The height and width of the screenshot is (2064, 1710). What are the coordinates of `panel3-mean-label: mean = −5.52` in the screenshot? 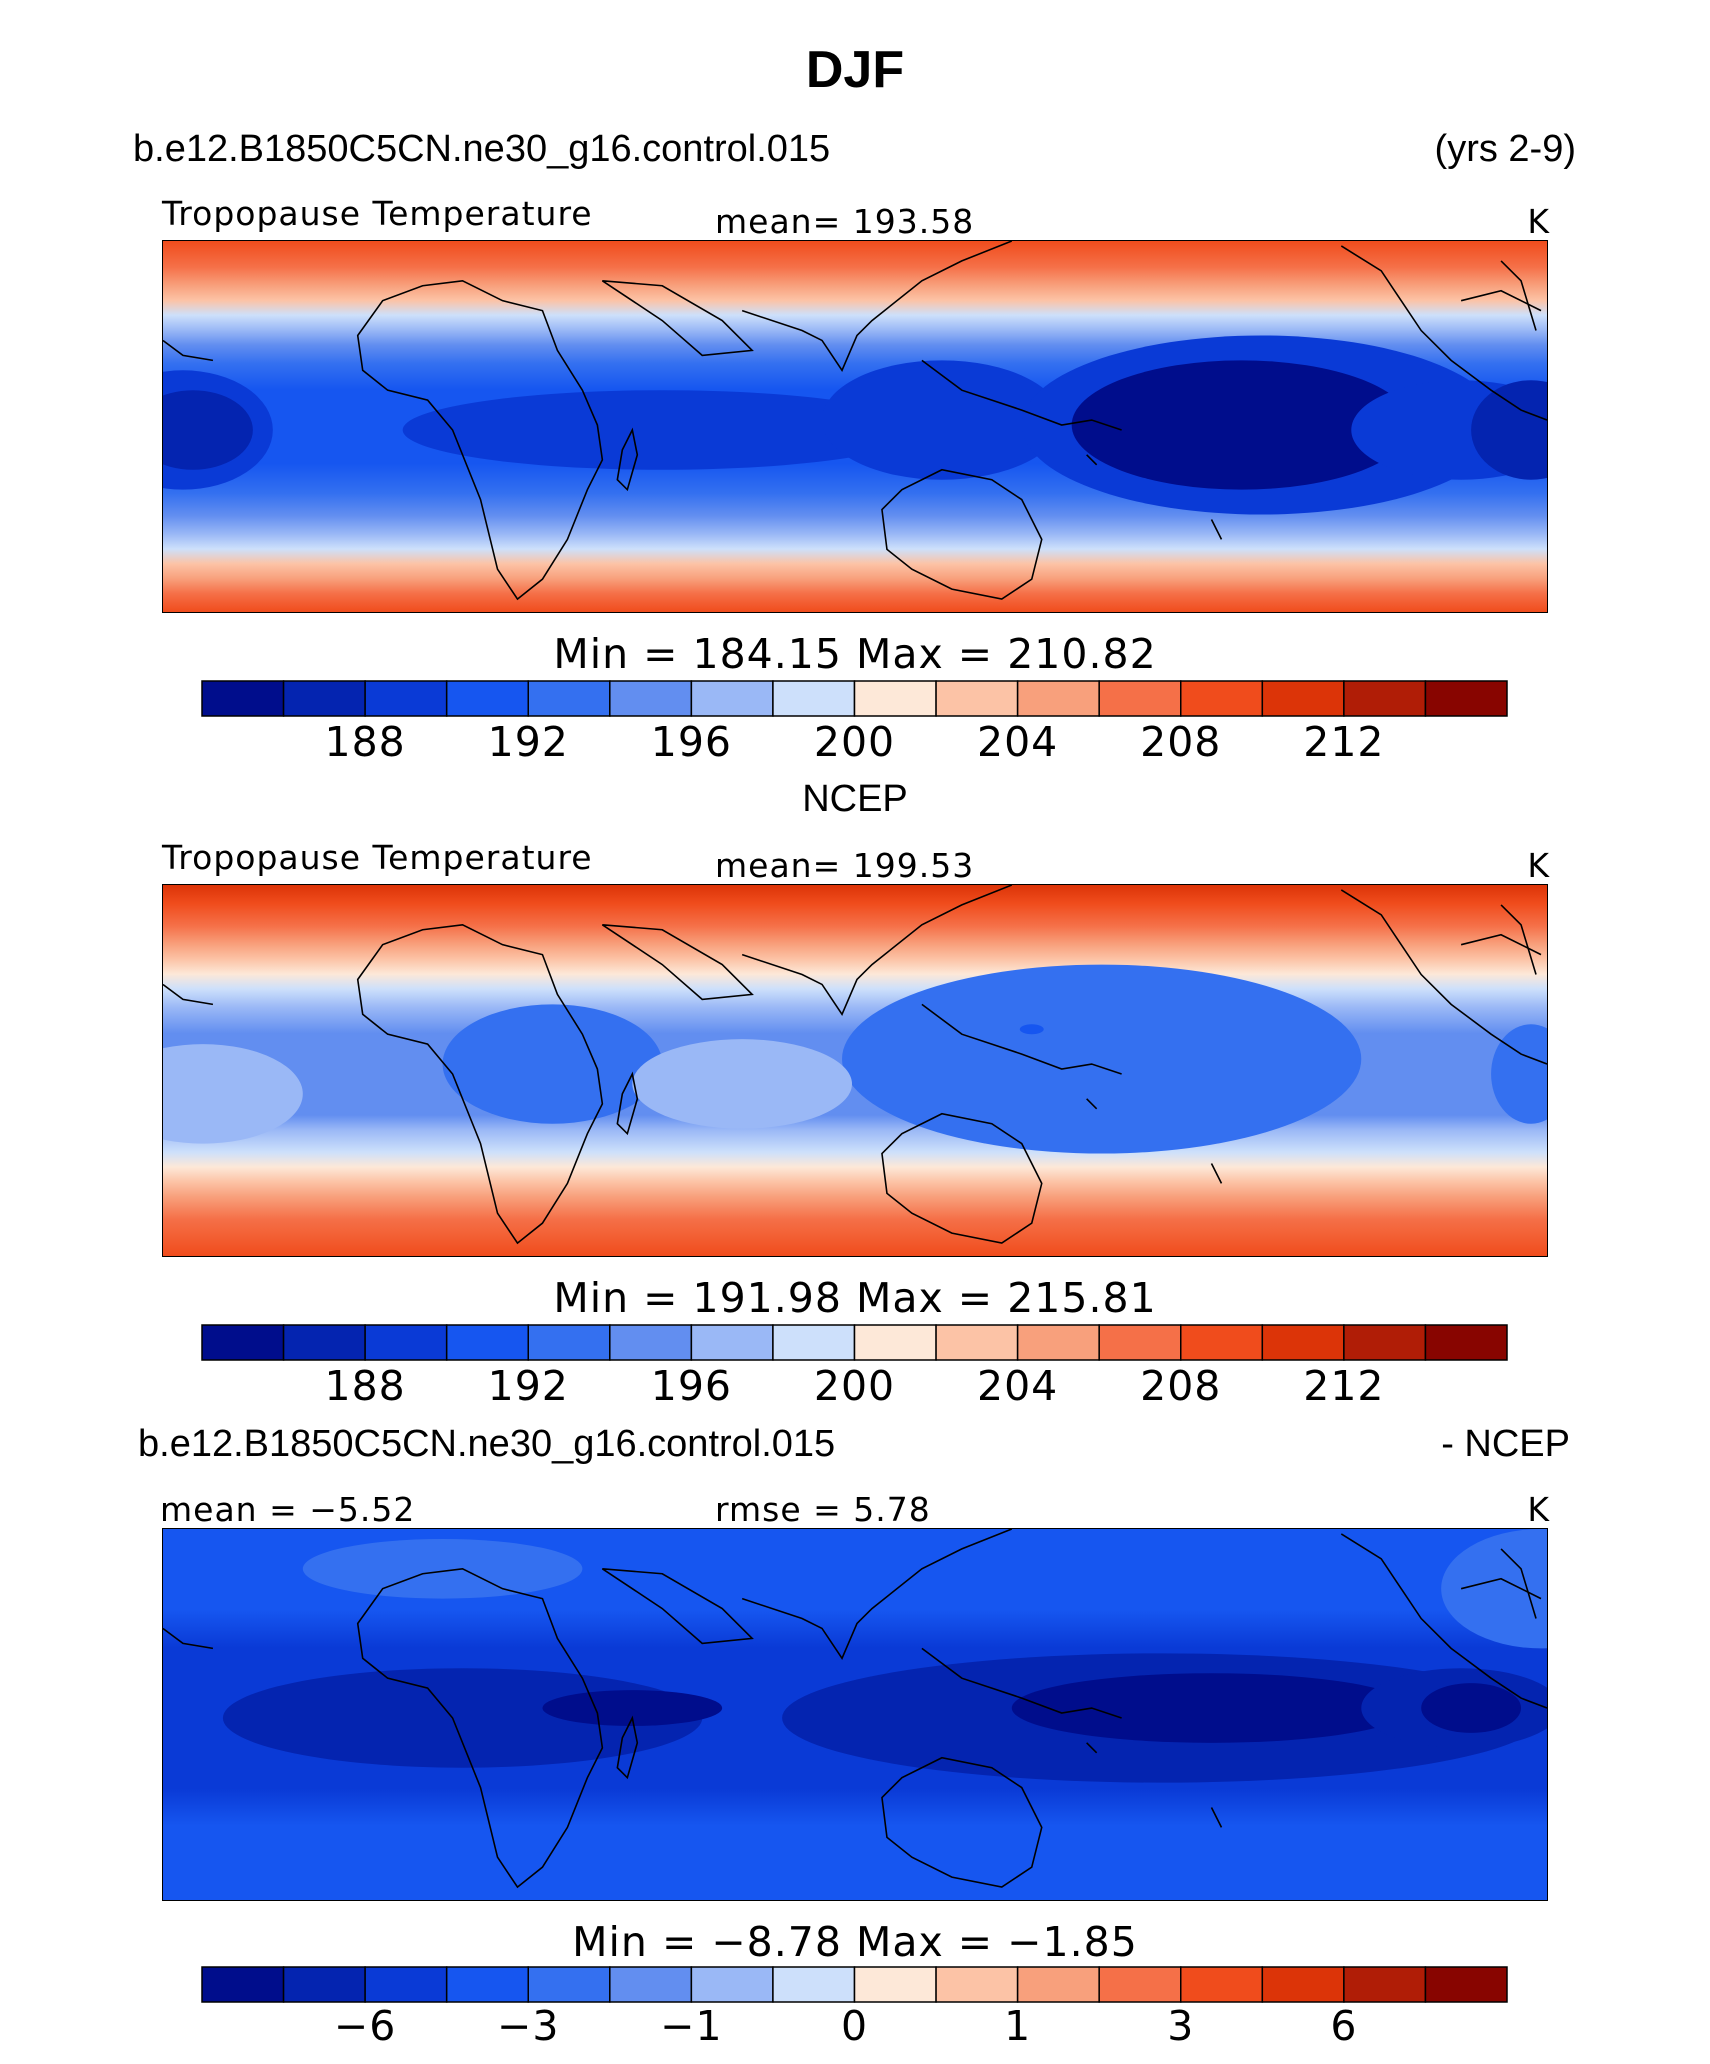 It's located at (288, 1509).